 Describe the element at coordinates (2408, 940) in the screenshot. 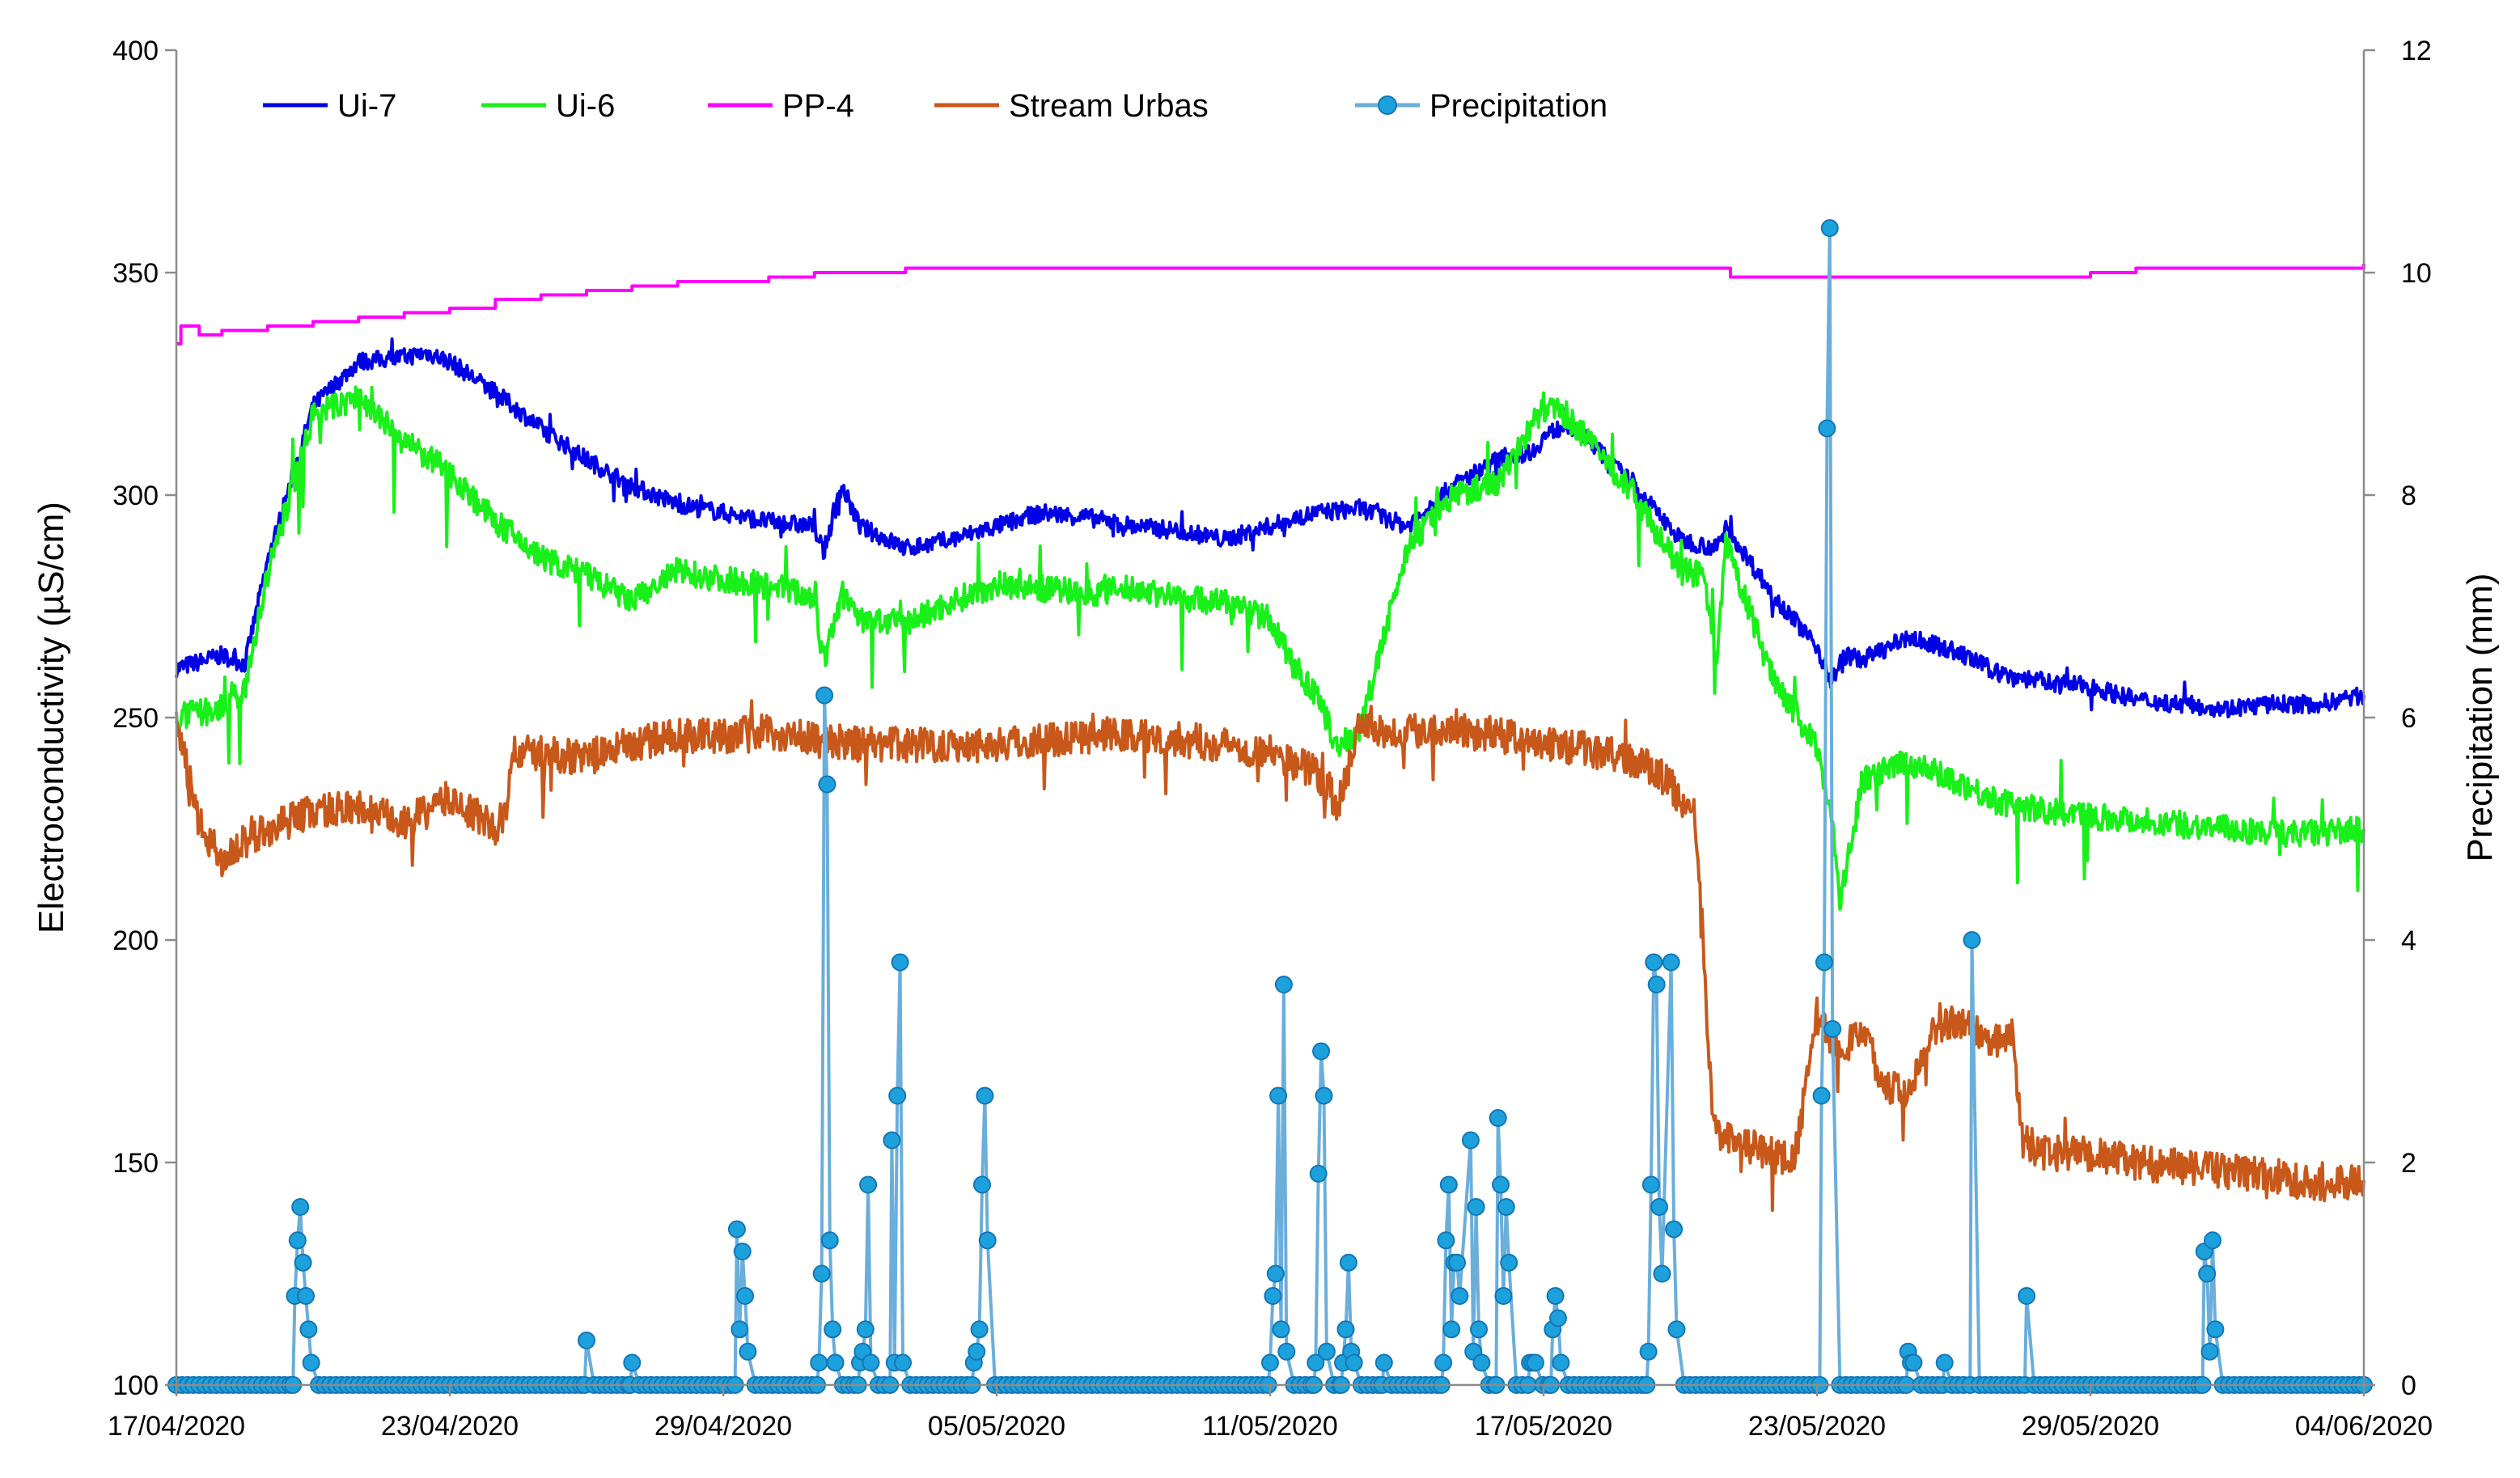

I see `y2-tick-label: 4` at that location.